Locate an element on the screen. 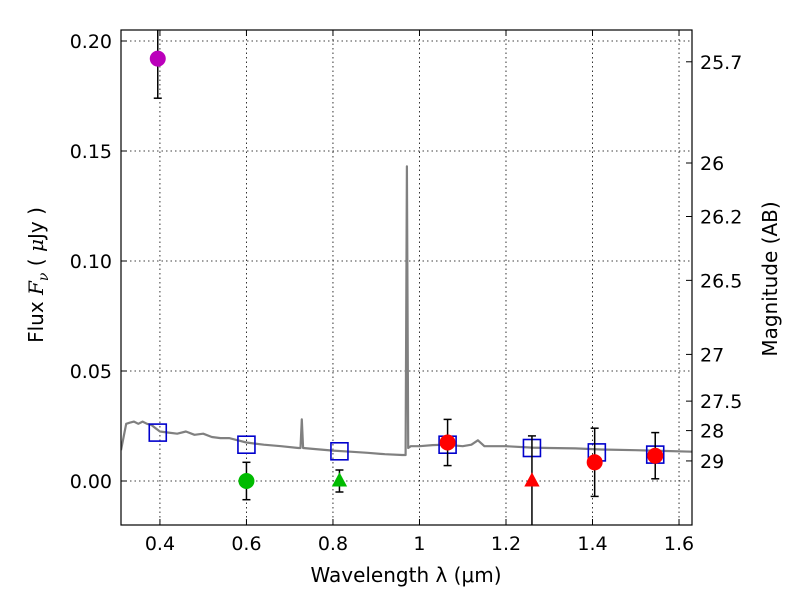 The width and height of the screenshot is (800, 600). mag-tick-label: 26 is located at coordinates (712, 164).